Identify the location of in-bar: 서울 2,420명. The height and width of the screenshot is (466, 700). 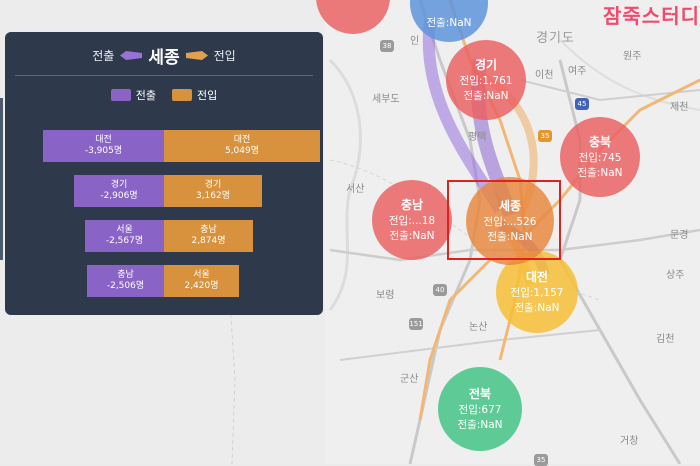
(201, 281).